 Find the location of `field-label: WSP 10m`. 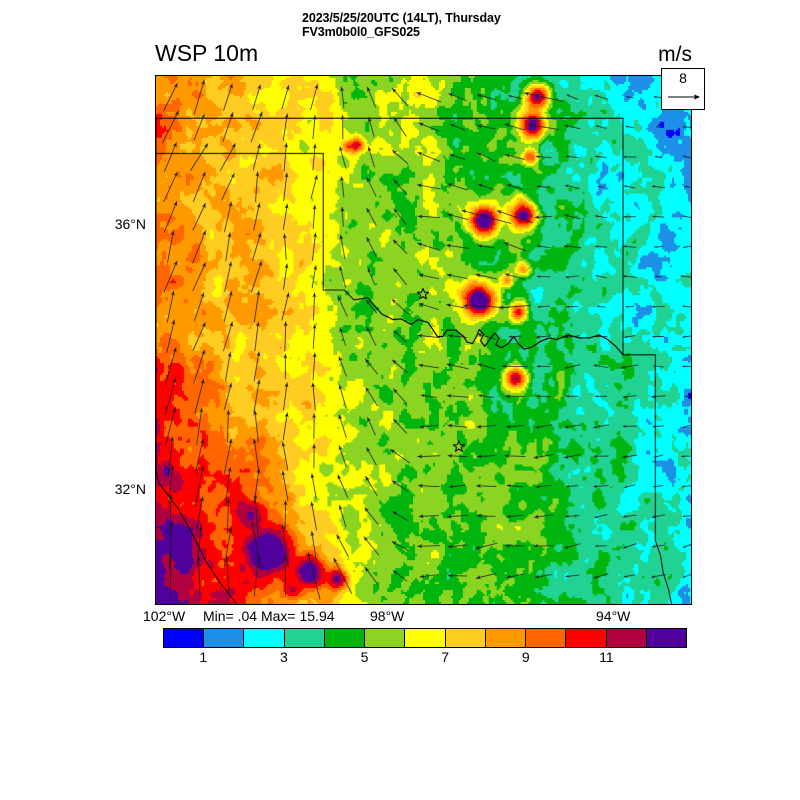

field-label: WSP 10m is located at coordinates (207, 53).